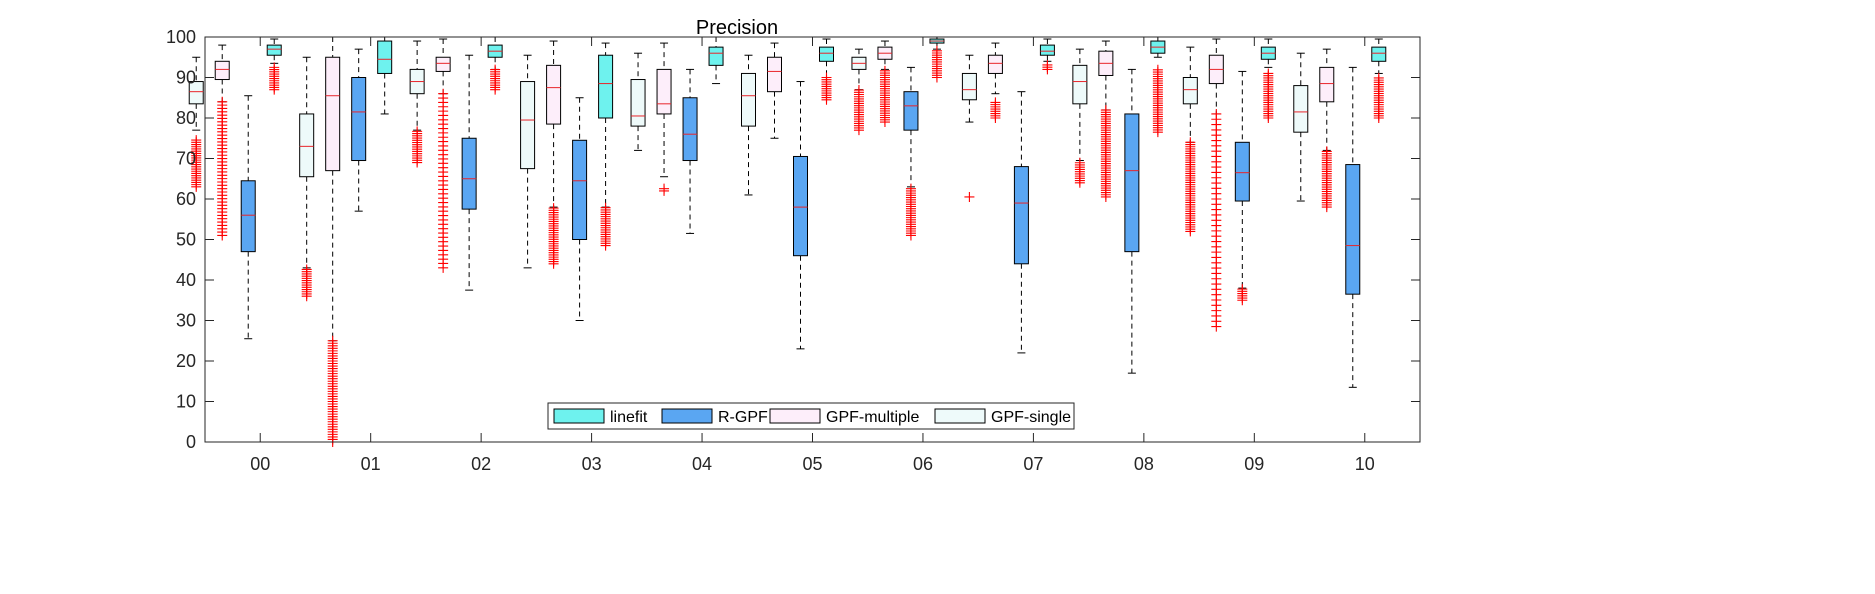  Describe the element at coordinates (923, 464) in the screenshot. I see `x-tick-label: 06` at that location.